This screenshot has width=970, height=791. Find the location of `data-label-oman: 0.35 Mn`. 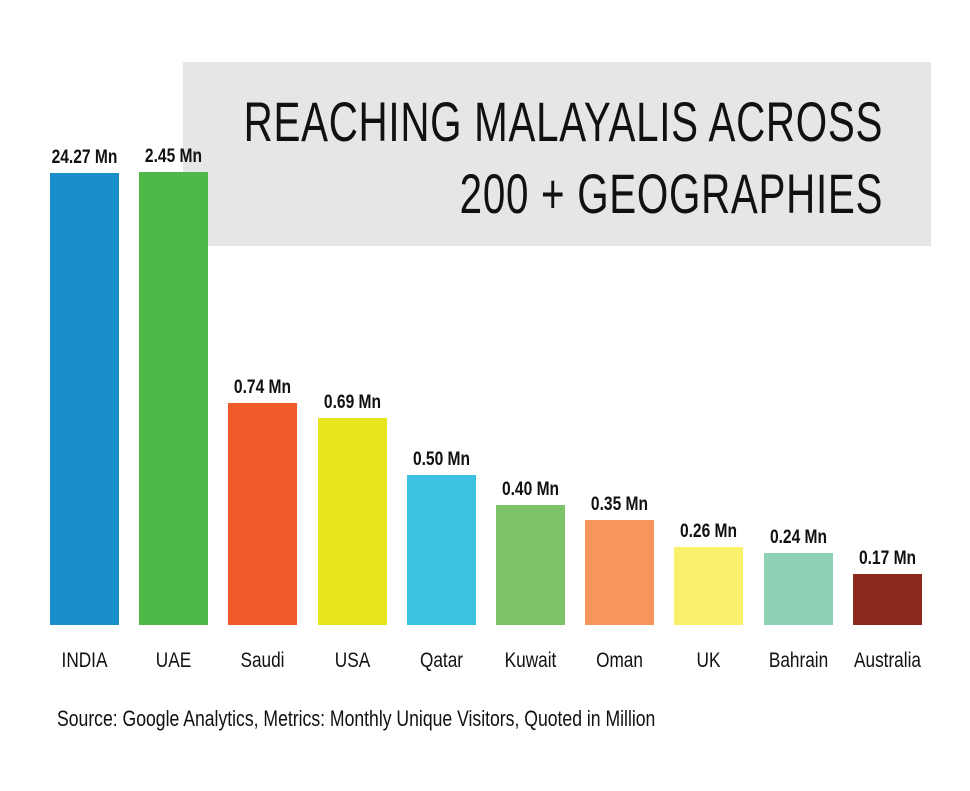

data-label-oman: 0.35 Mn is located at coordinates (619, 504).